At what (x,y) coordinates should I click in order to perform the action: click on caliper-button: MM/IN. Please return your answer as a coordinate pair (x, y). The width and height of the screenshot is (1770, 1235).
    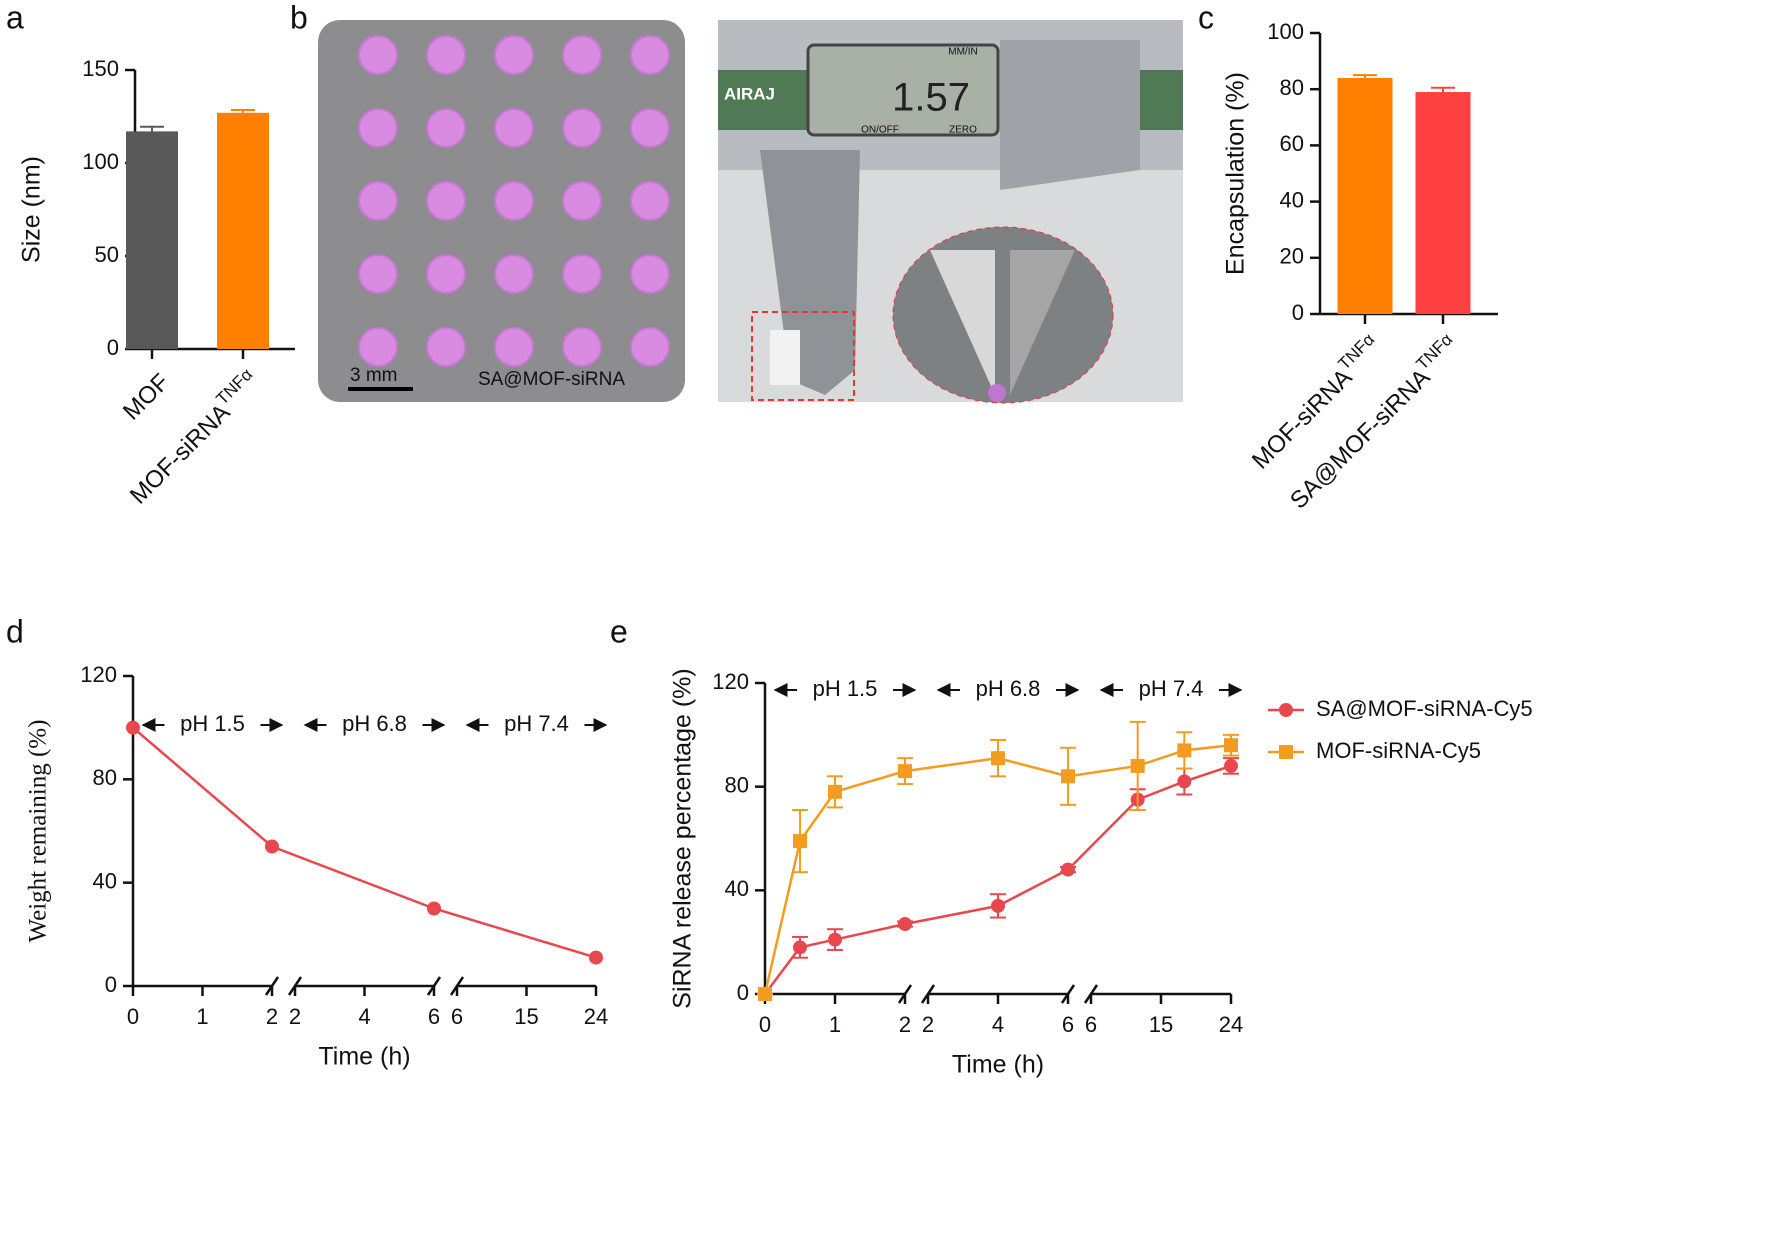
    Looking at the image, I should click on (962, 52).